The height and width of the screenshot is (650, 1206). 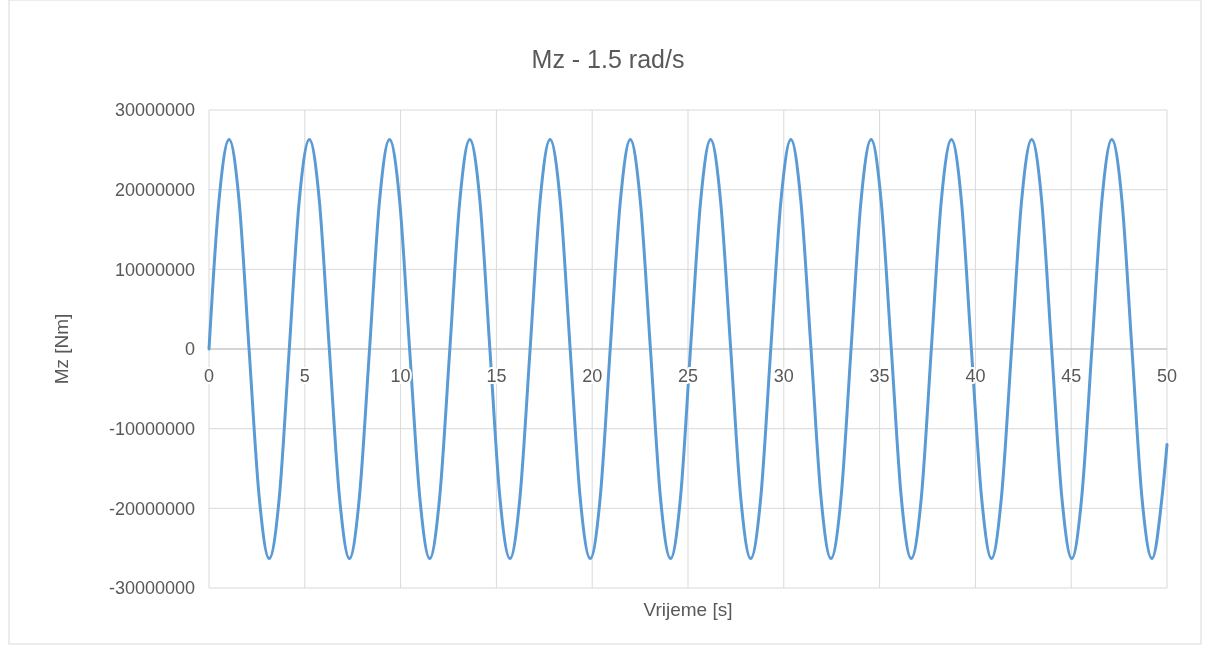 What do you see at coordinates (783, 376) in the screenshot?
I see `x-tick-label: 30` at bounding box center [783, 376].